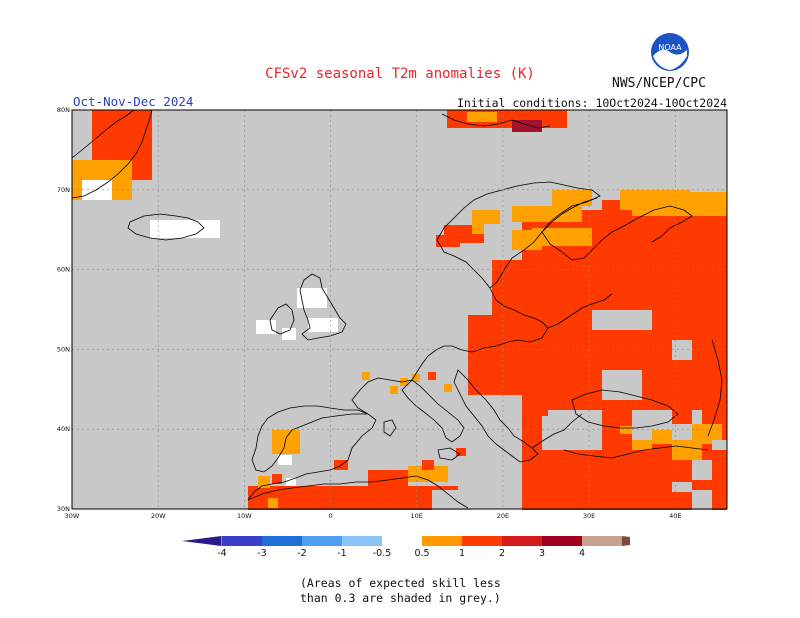 The height and width of the screenshot is (618, 800). I want to click on lon-label: 40E, so click(675, 516).